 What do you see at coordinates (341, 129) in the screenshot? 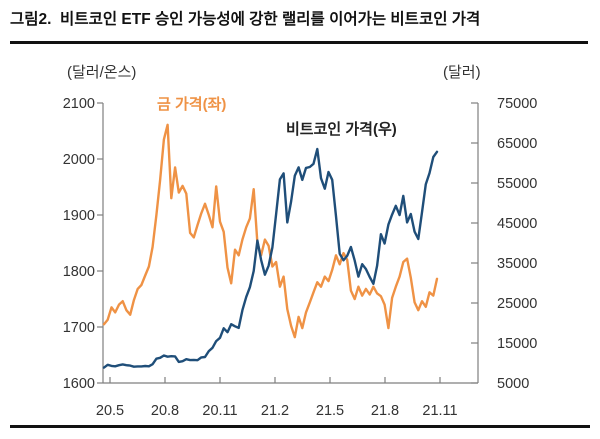
I see `legend-bitcoin-price: 비트코인 가격(우)` at bounding box center [341, 129].